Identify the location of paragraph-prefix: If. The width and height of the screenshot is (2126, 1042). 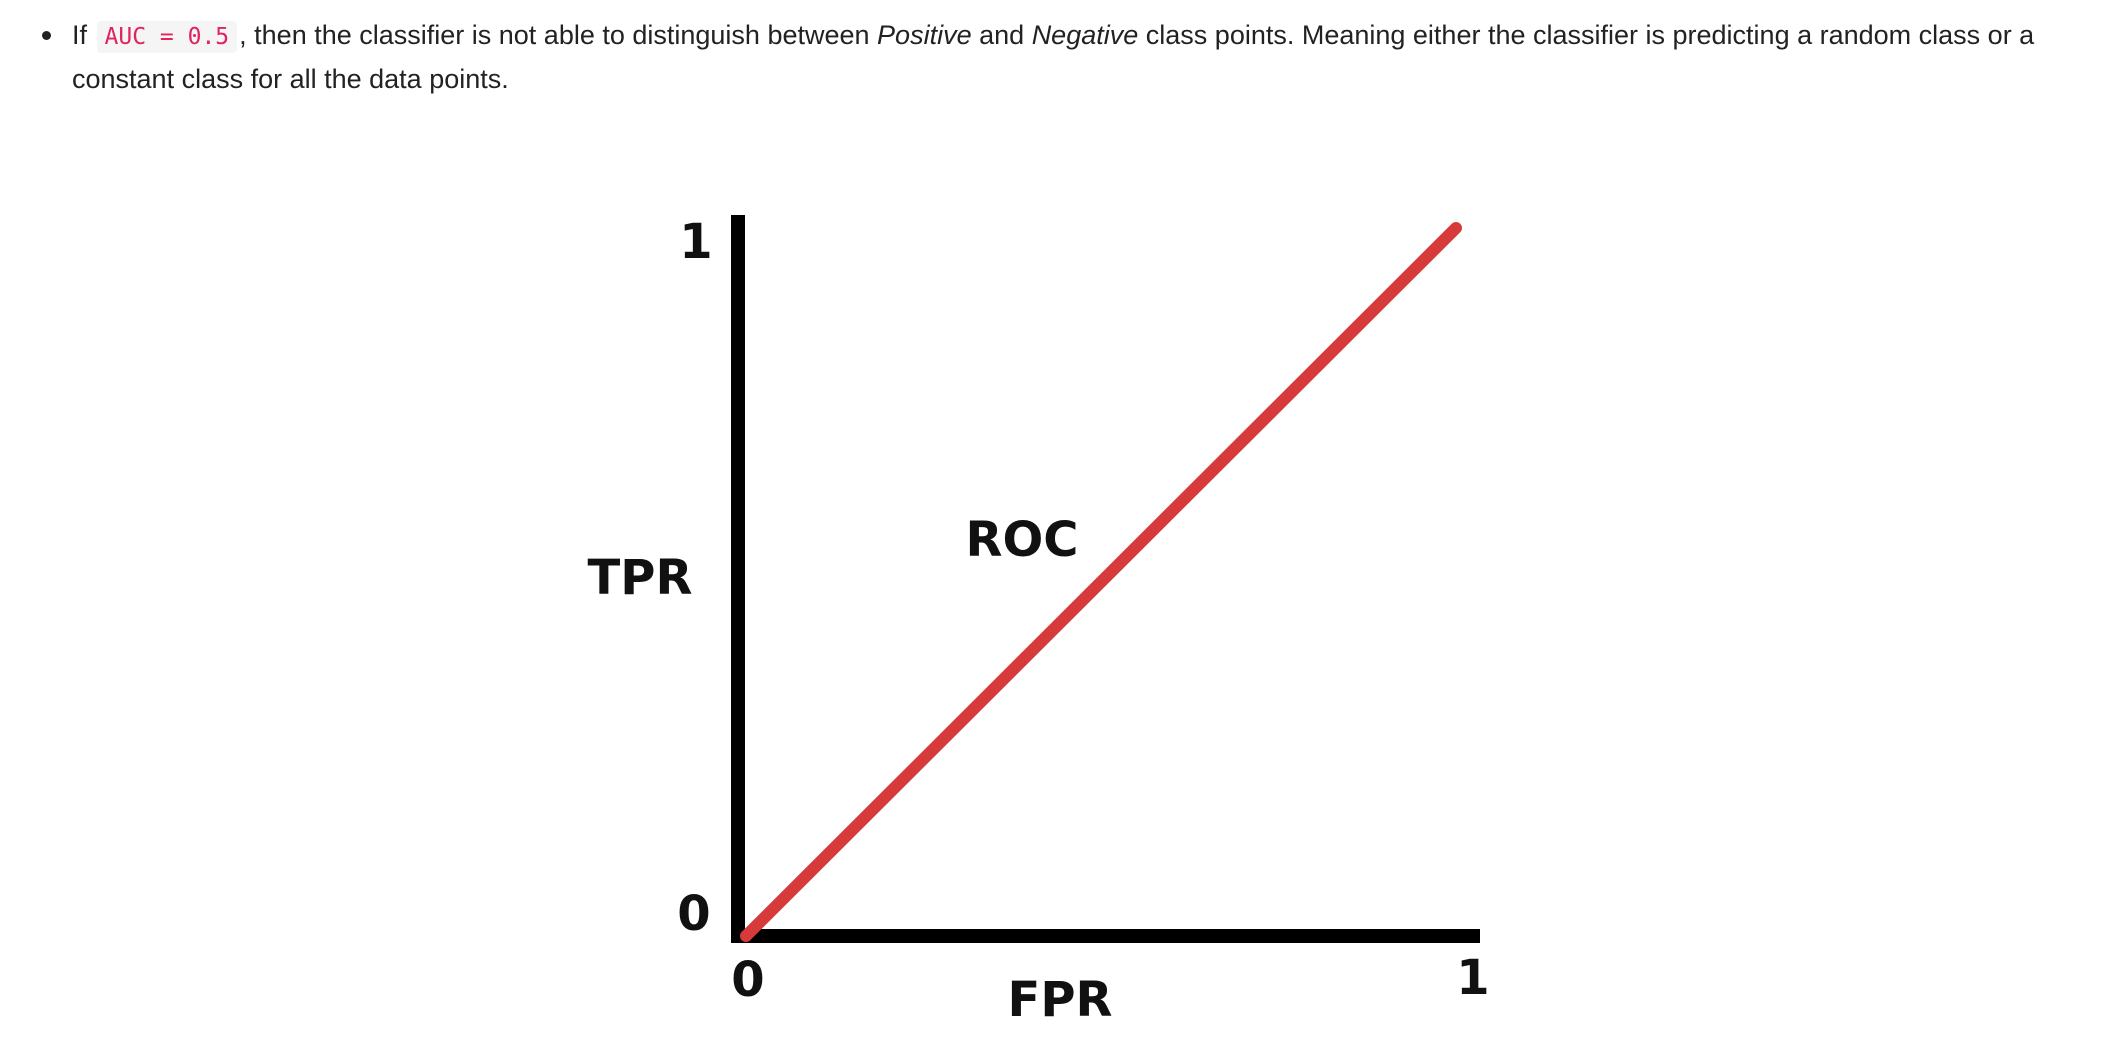
(80, 35).